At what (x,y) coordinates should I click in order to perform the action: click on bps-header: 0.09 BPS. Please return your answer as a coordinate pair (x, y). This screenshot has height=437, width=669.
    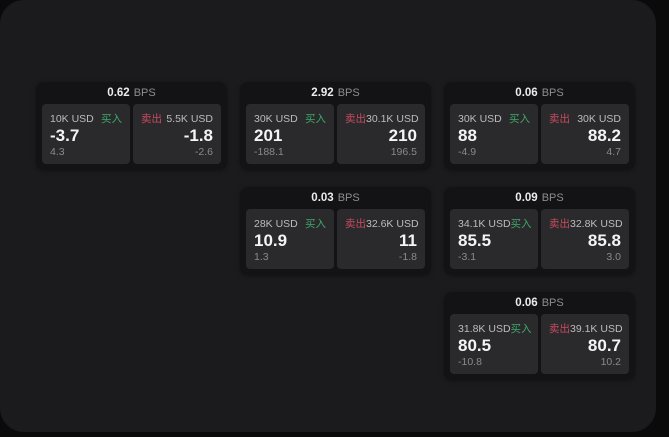
    Looking at the image, I should click on (539, 198).